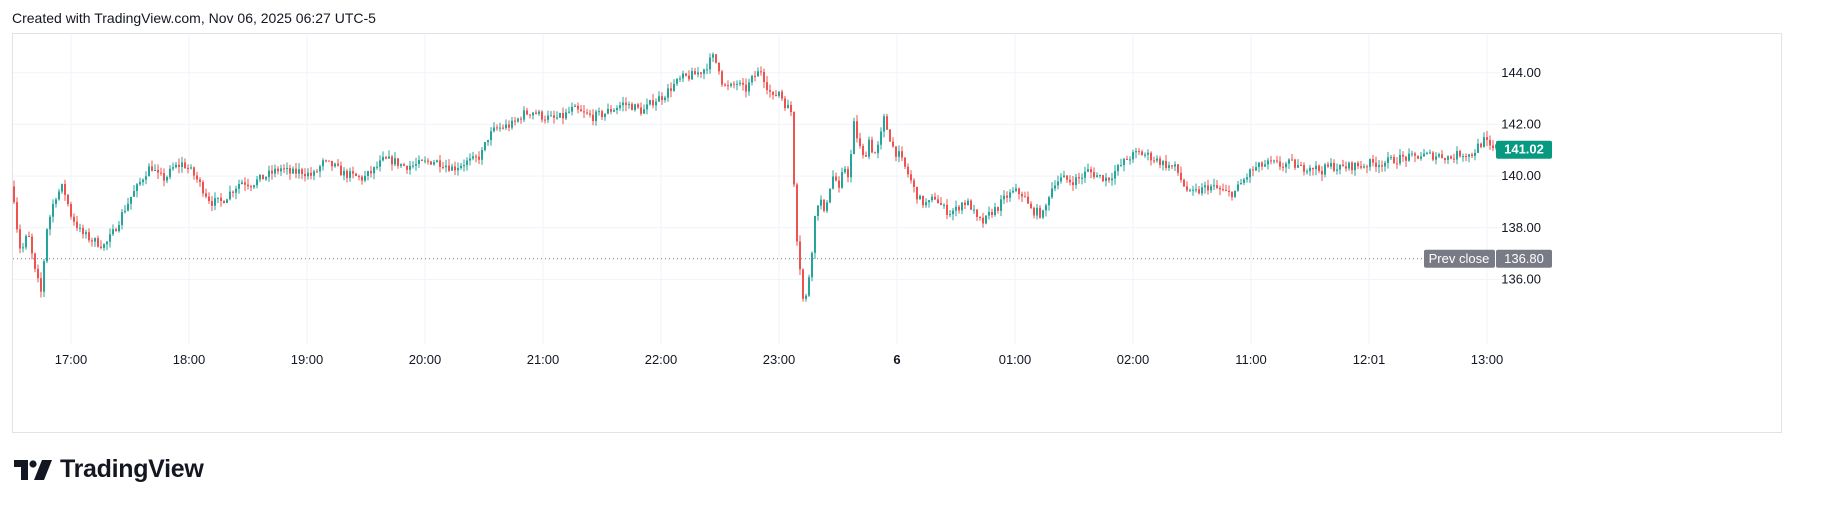 This screenshot has width=1826, height=509. I want to click on x-tick-label: 13:00, so click(1487, 359).